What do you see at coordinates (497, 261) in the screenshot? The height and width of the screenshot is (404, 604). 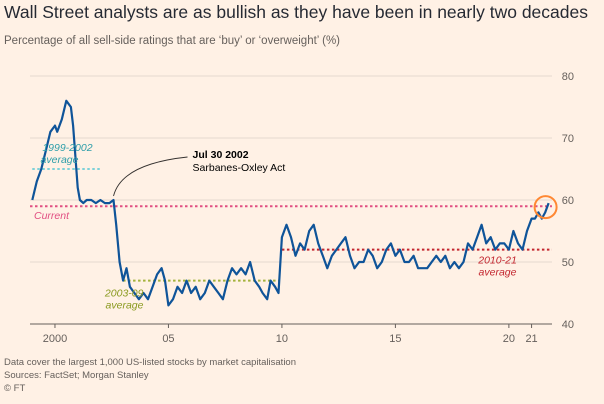 I see `average-2010-21-label-period: 2010-21` at bounding box center [497, 261].